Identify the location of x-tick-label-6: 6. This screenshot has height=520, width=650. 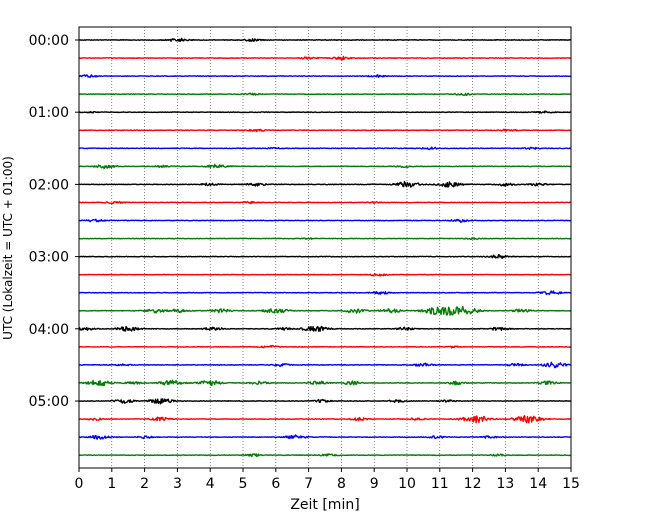
(275, 484).